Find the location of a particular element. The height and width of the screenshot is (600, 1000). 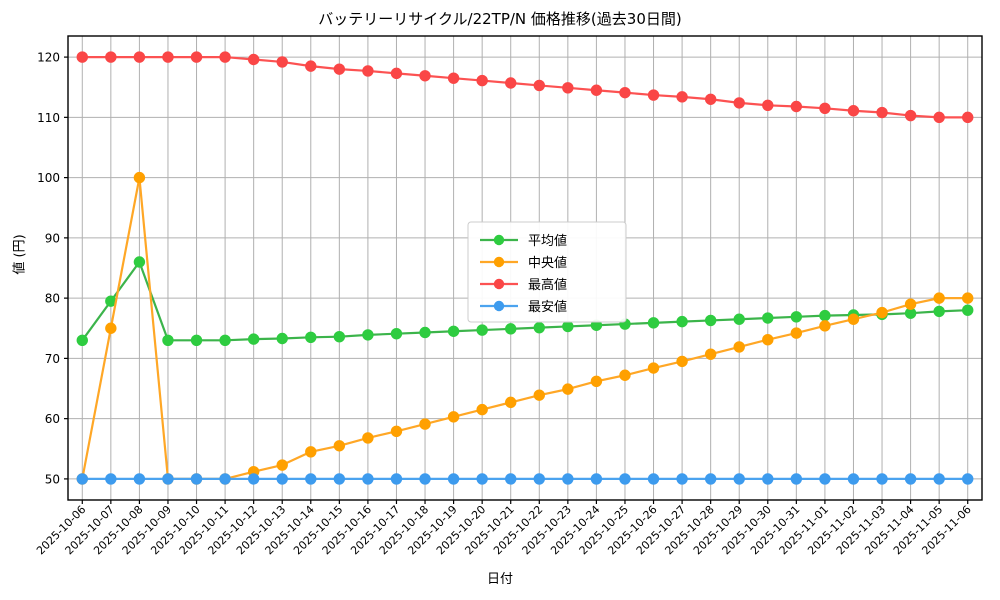

y-tick-label: 110 is located at coordinates (48, 118).